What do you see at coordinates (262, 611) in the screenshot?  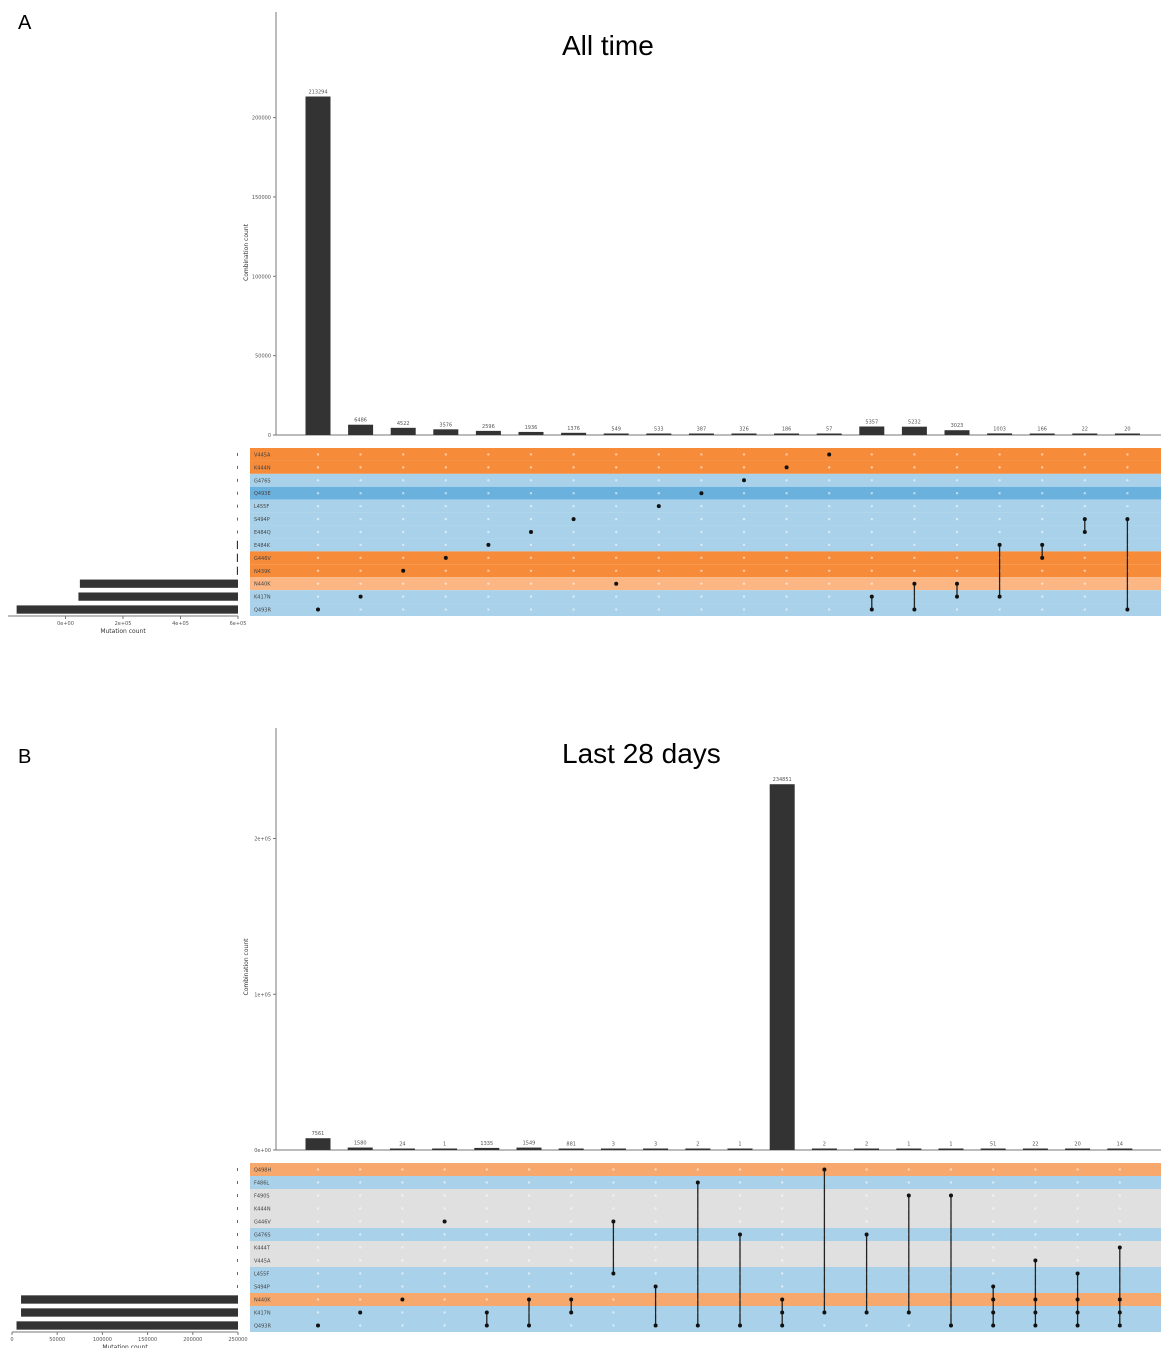 I see `set-label: Q493R` at bounding box center [262, 611].